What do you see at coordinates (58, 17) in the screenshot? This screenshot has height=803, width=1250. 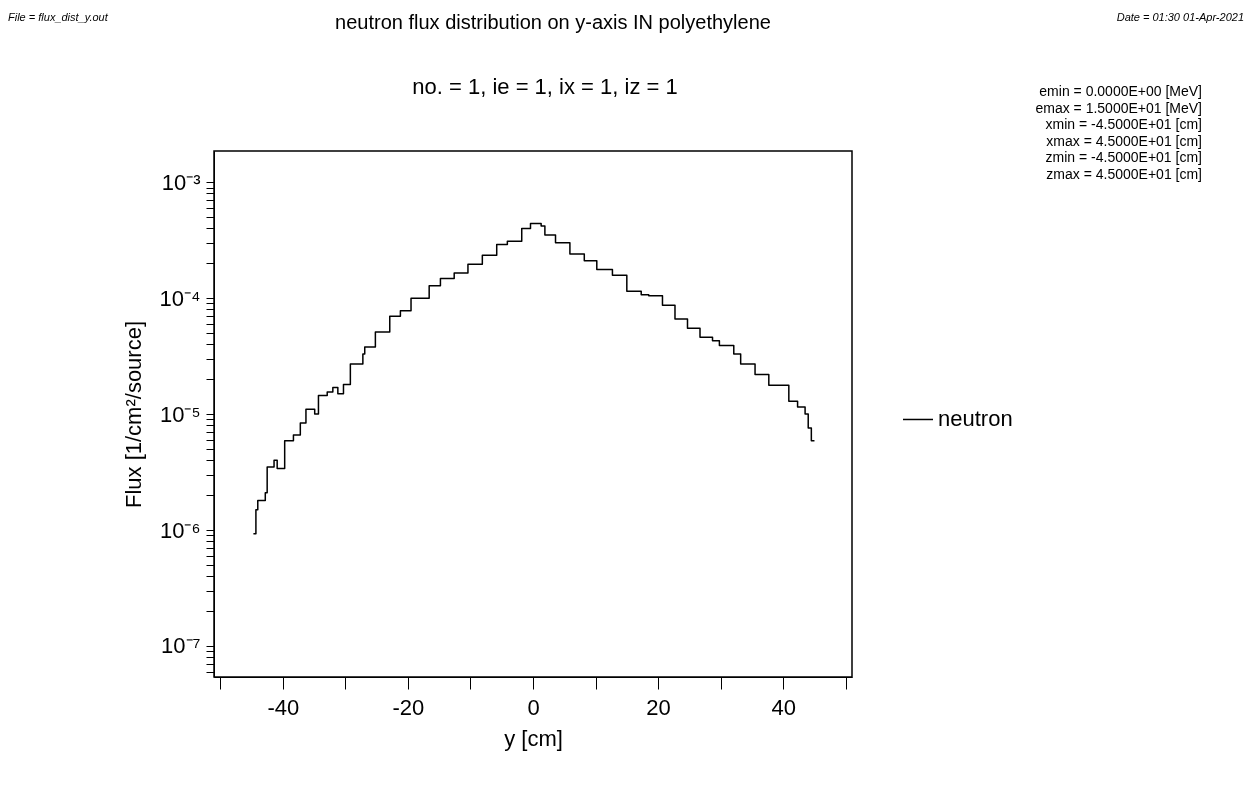 I see `text: File = flux_dist_y.out` at bounding box center [58, 17].